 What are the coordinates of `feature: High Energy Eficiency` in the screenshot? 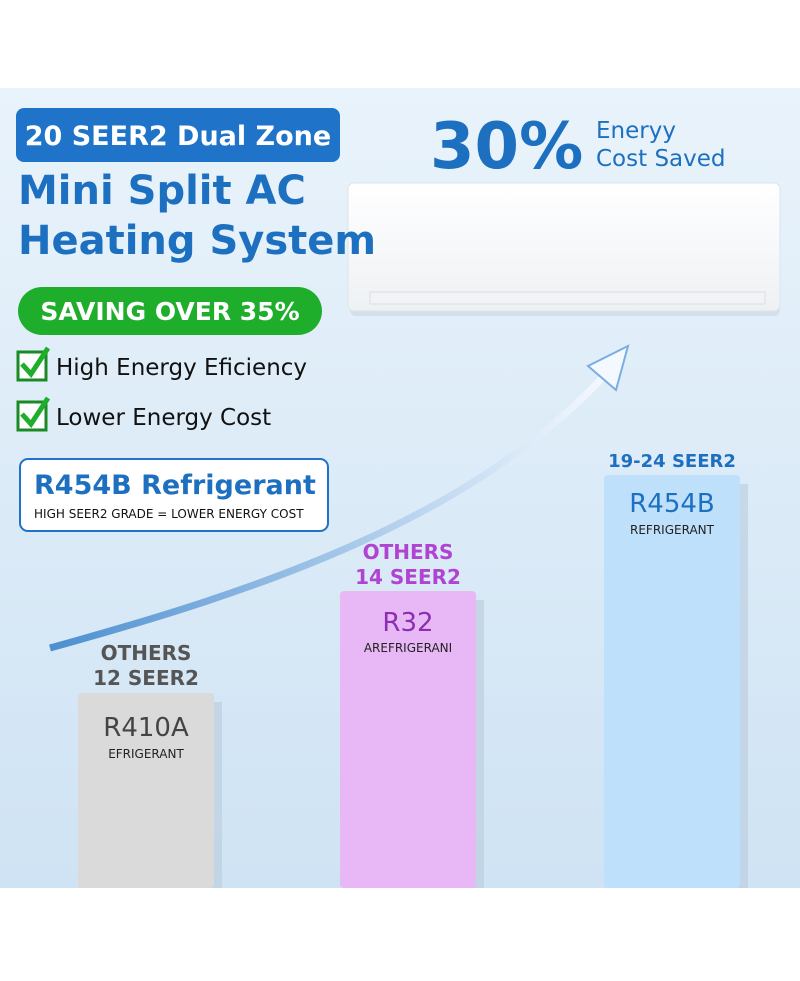 It's located at (181, 368).